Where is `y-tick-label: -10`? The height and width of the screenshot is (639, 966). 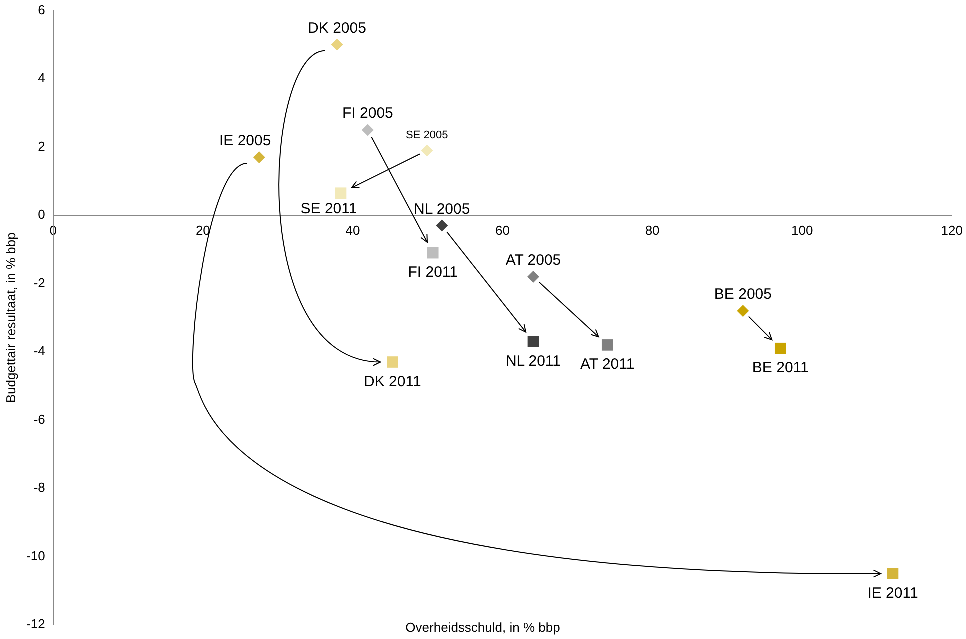
y-tick-label: -10 is located at coordinates (36, 556).